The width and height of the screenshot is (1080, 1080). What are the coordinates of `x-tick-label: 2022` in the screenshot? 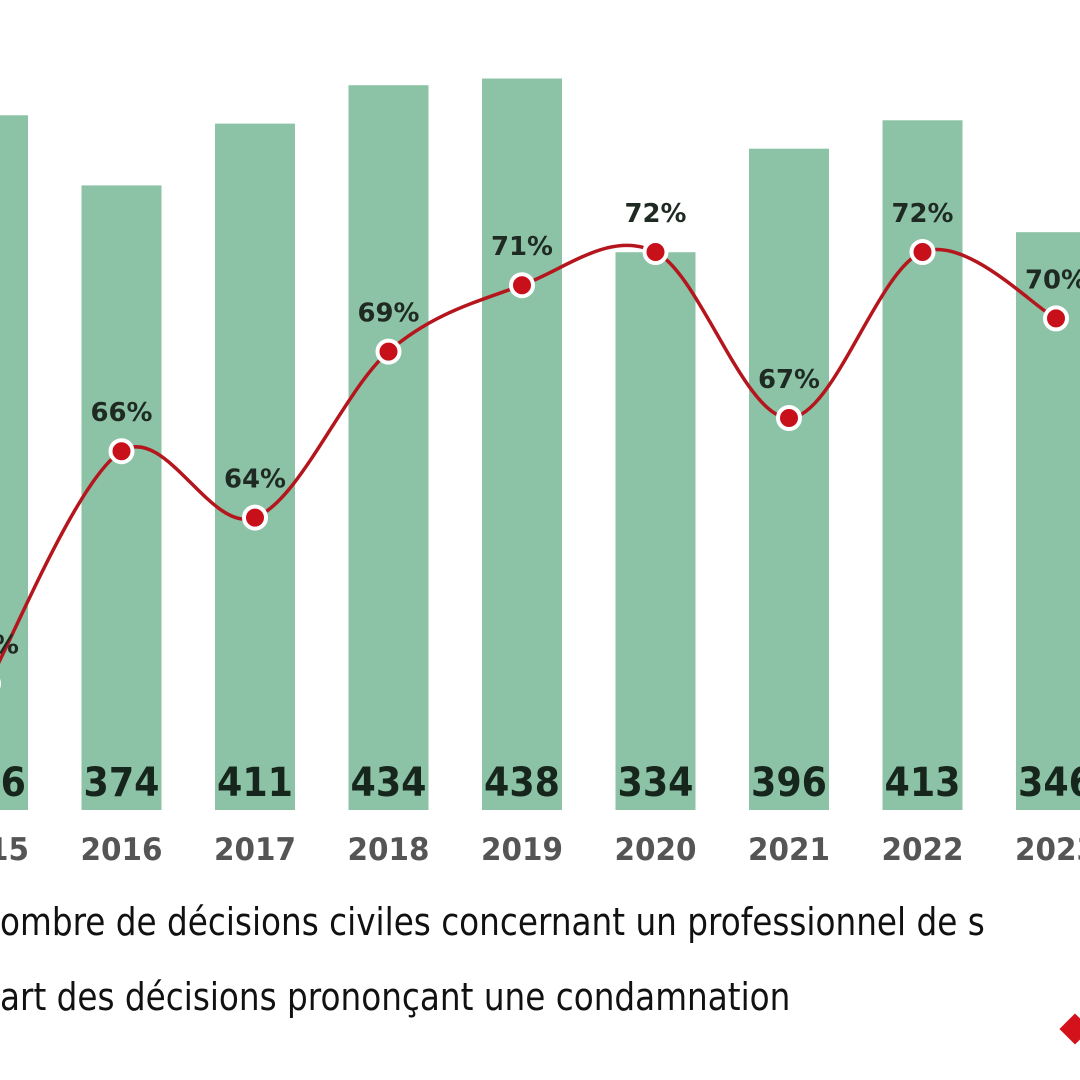 It's located at (923, 850).